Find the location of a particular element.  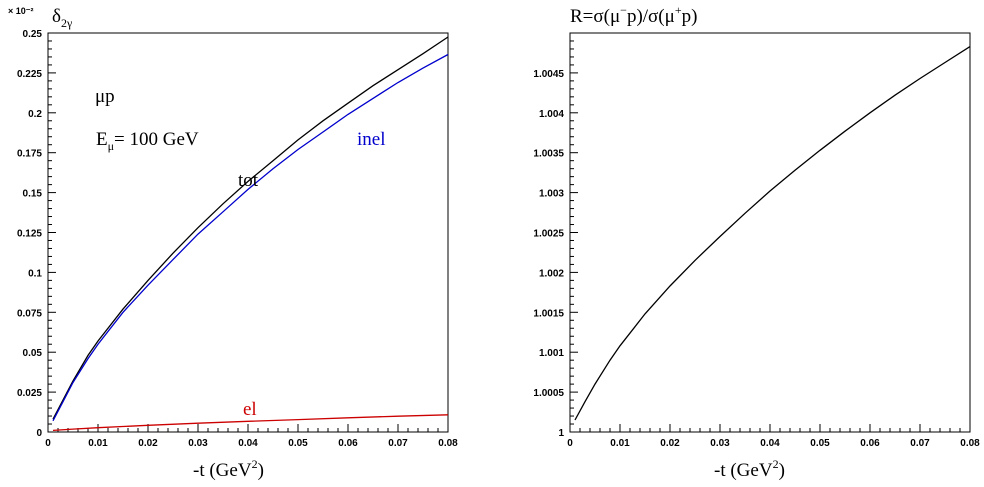

y-tick-label: 1.0005 is located at coordinates (548, 393).